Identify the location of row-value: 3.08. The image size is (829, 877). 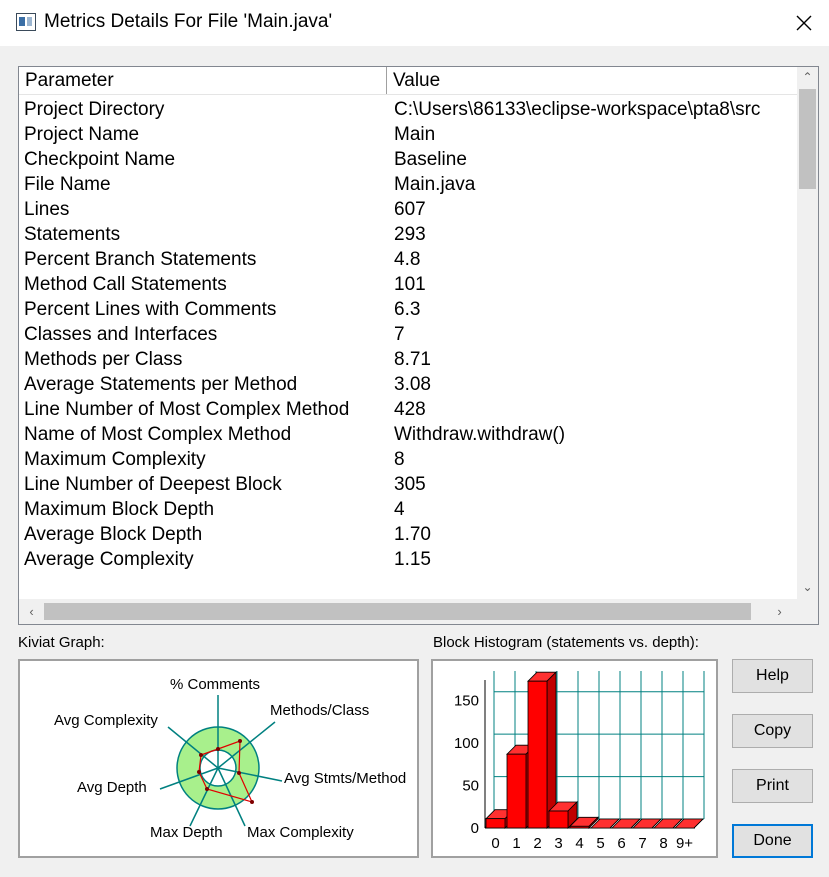
(412, 384).